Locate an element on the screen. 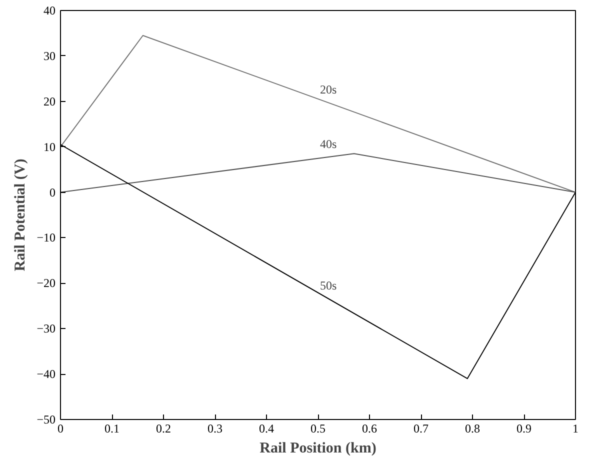 The image size is (593, 464). x-tick-label: 0.3 is located at coordinates (215, 429).